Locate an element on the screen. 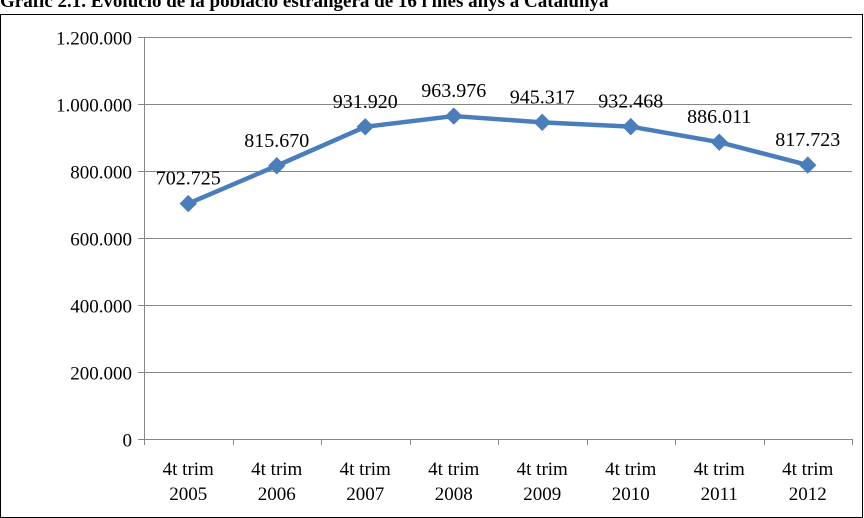 The width and height of the screenshot is (864, 518). series-line-path is located at coordinates (498, 159).